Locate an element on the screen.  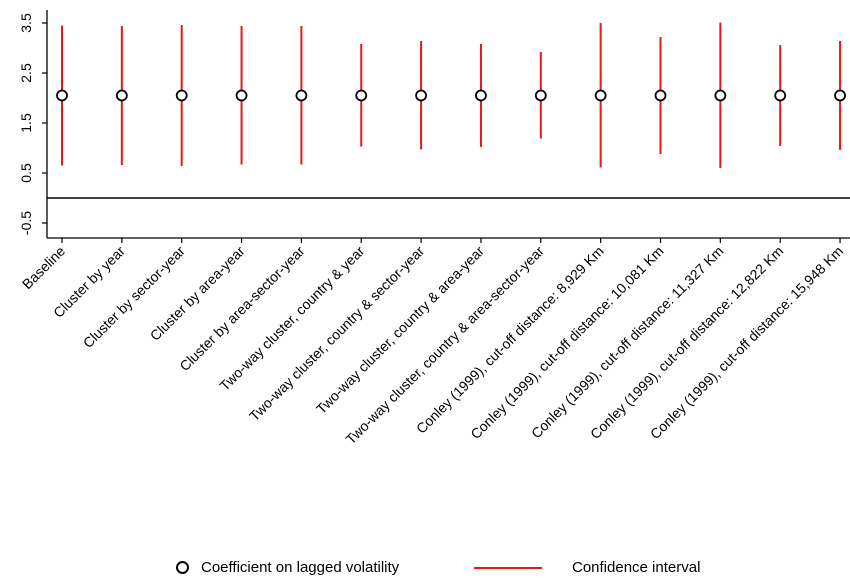
x-tick-label: Cluster by sector-year is located at coordinates (134, 297).